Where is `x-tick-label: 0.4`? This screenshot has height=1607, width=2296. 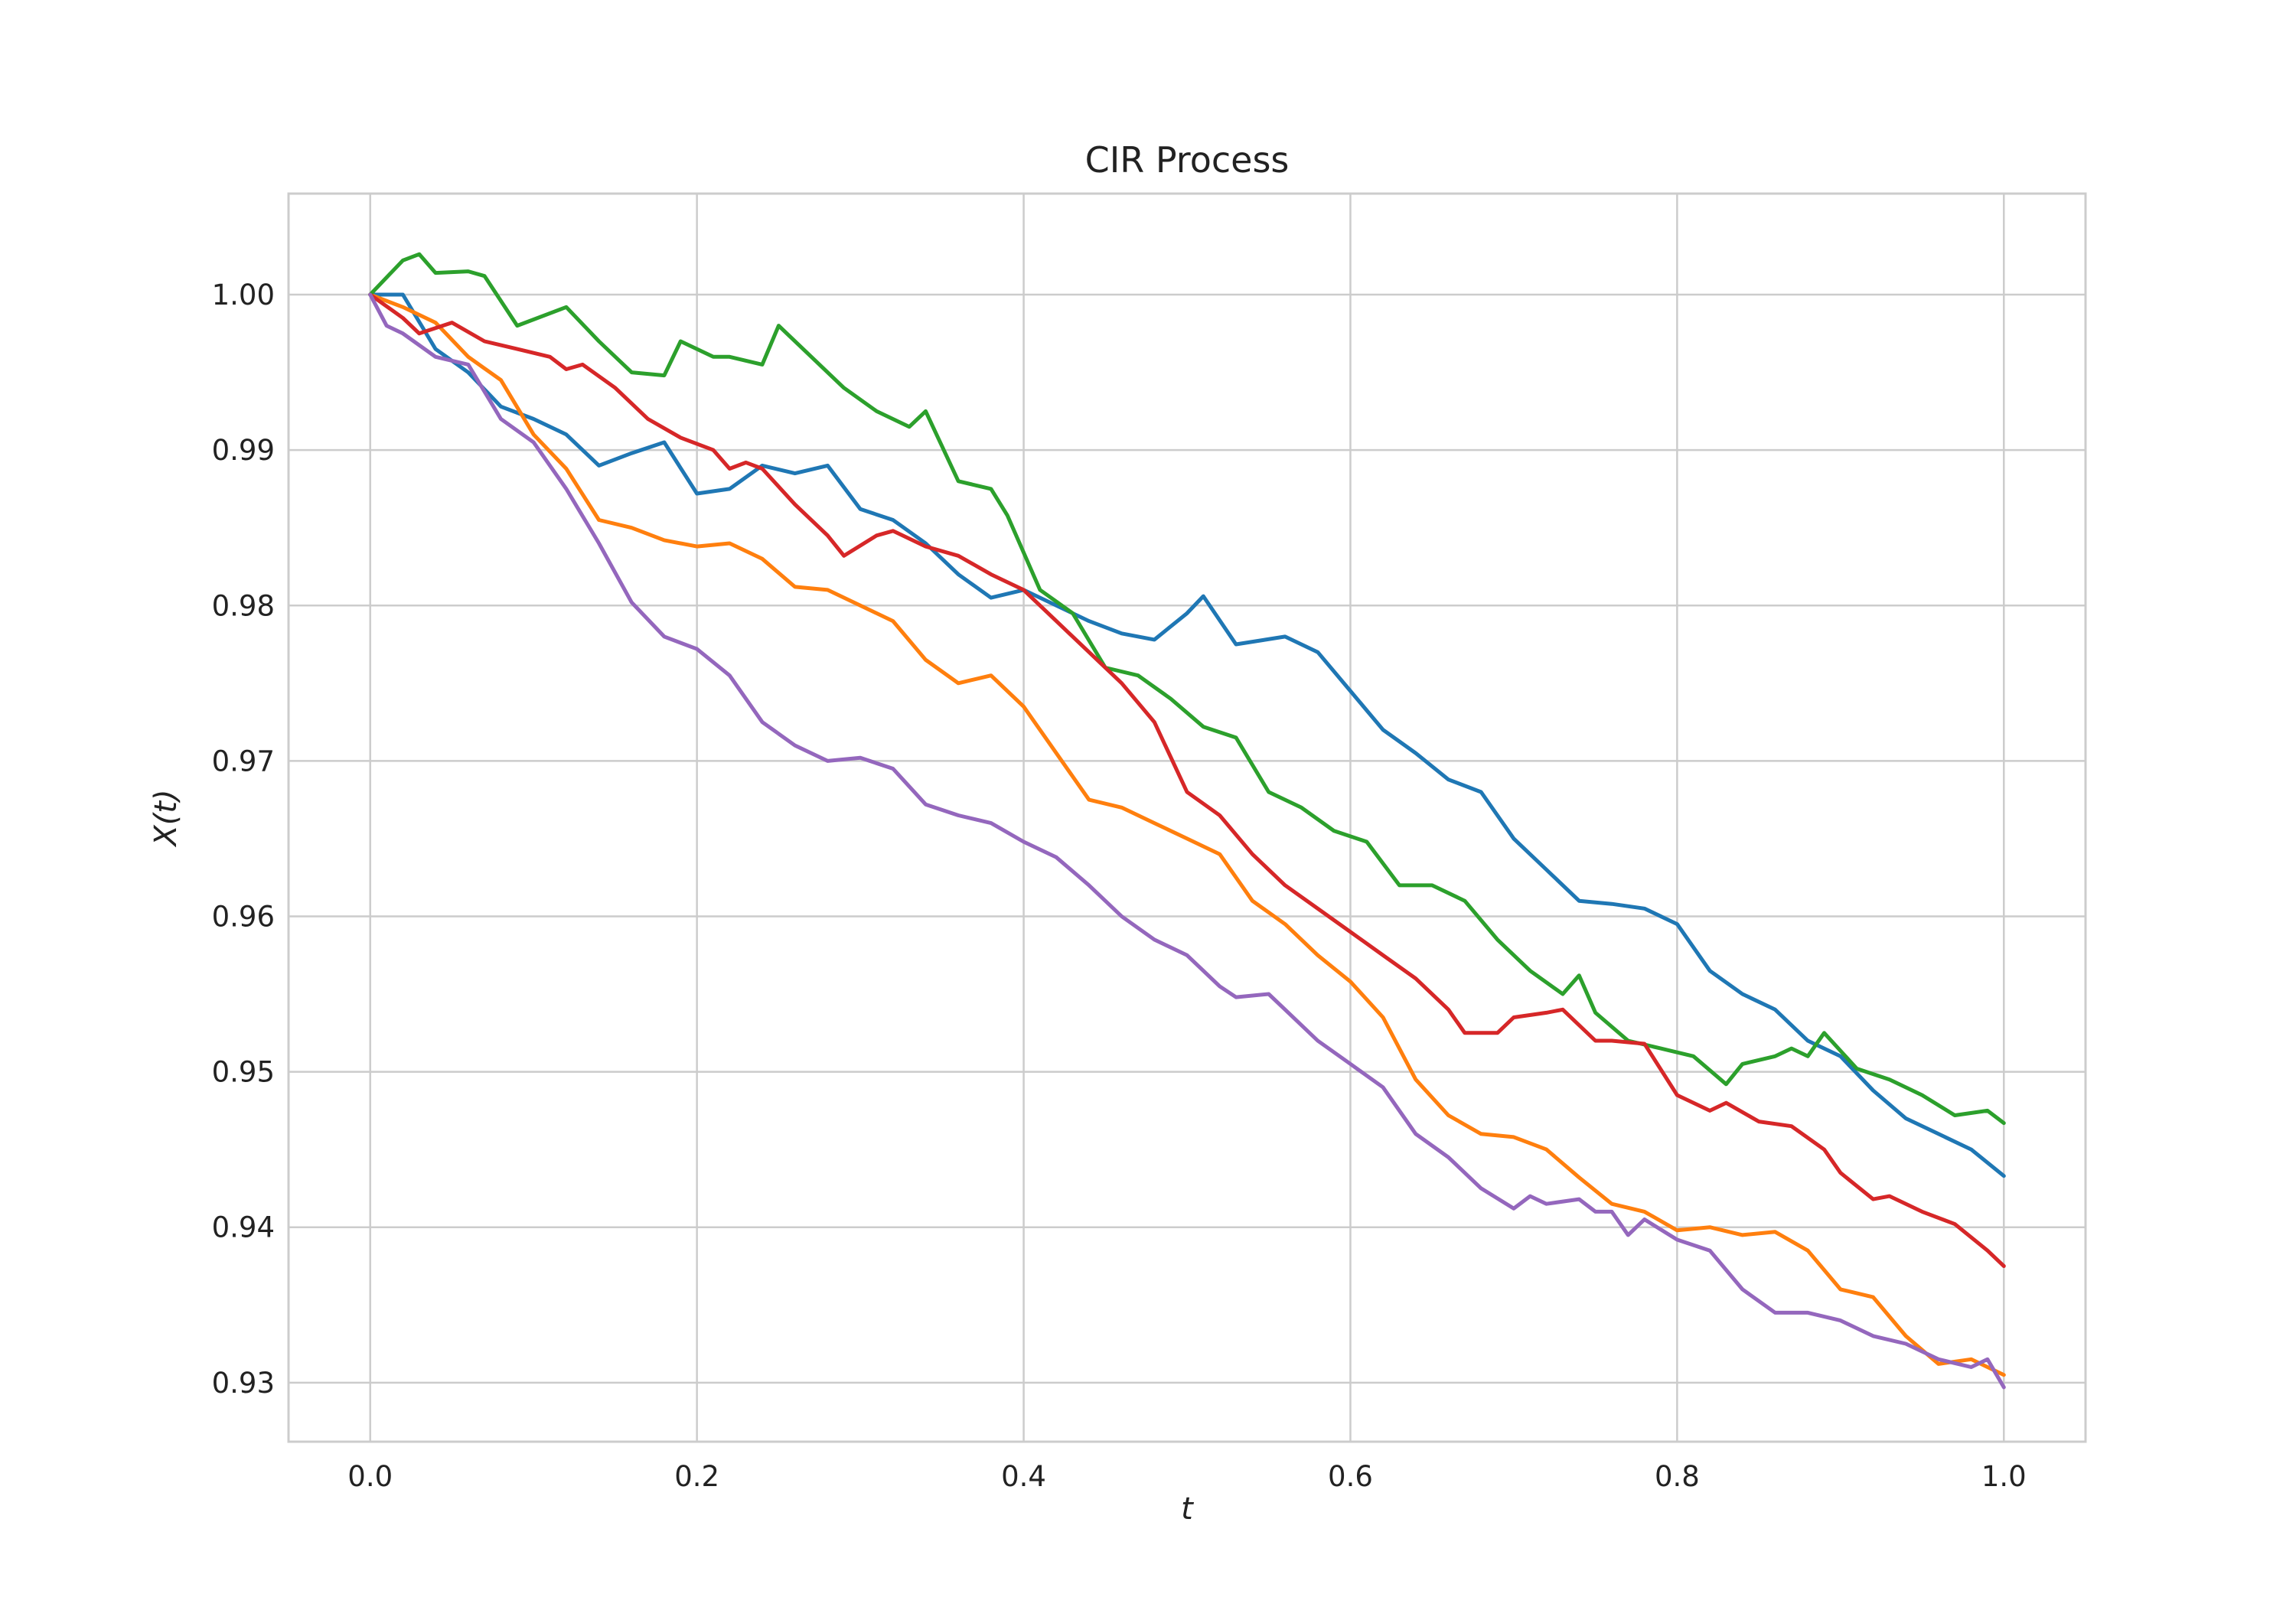 x-tick-label: 0.4 is located at coordinates (1023, 1476).